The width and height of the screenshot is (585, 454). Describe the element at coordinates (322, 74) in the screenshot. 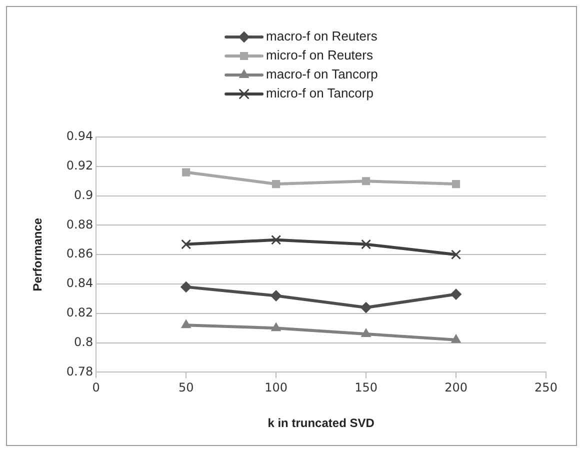

I see `legend-label: macro-f on Tancorp` at that location.